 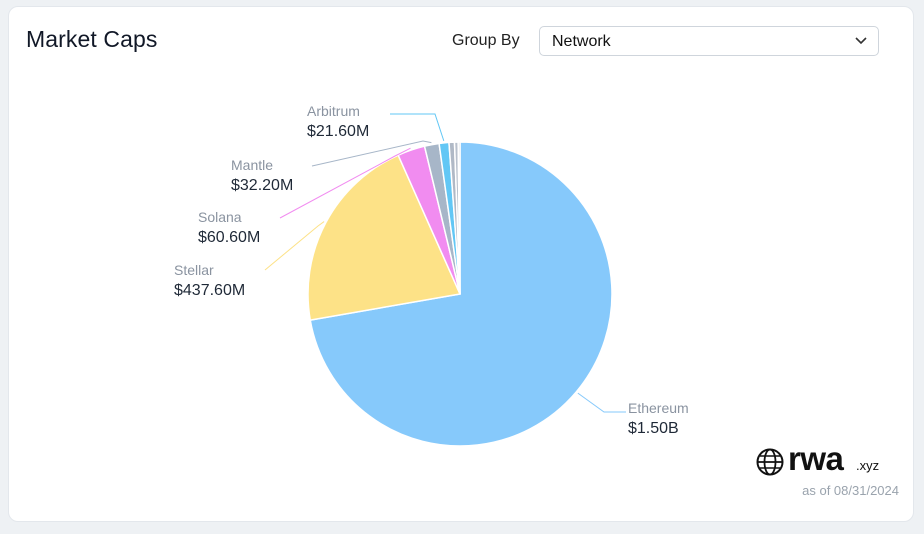 What do you see at coordinates (459, 218) in the screenshot?
I see `pie-slice-other3` at bounding box center [459, 218].